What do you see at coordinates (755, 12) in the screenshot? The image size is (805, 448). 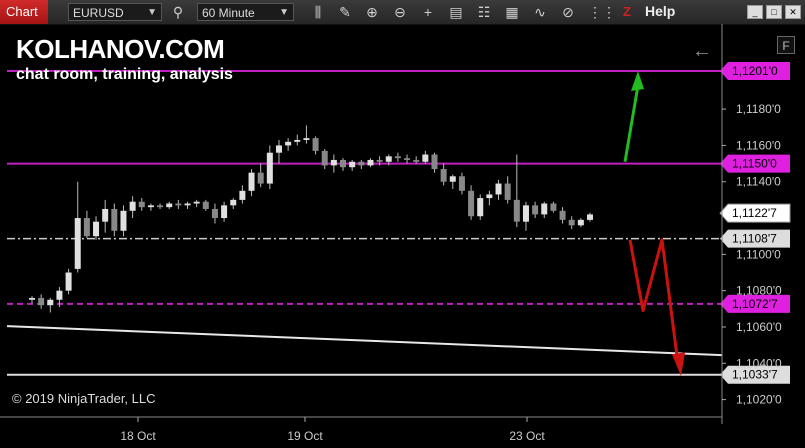 I see `minimize-icon: _` at bounding box center [755, 12].